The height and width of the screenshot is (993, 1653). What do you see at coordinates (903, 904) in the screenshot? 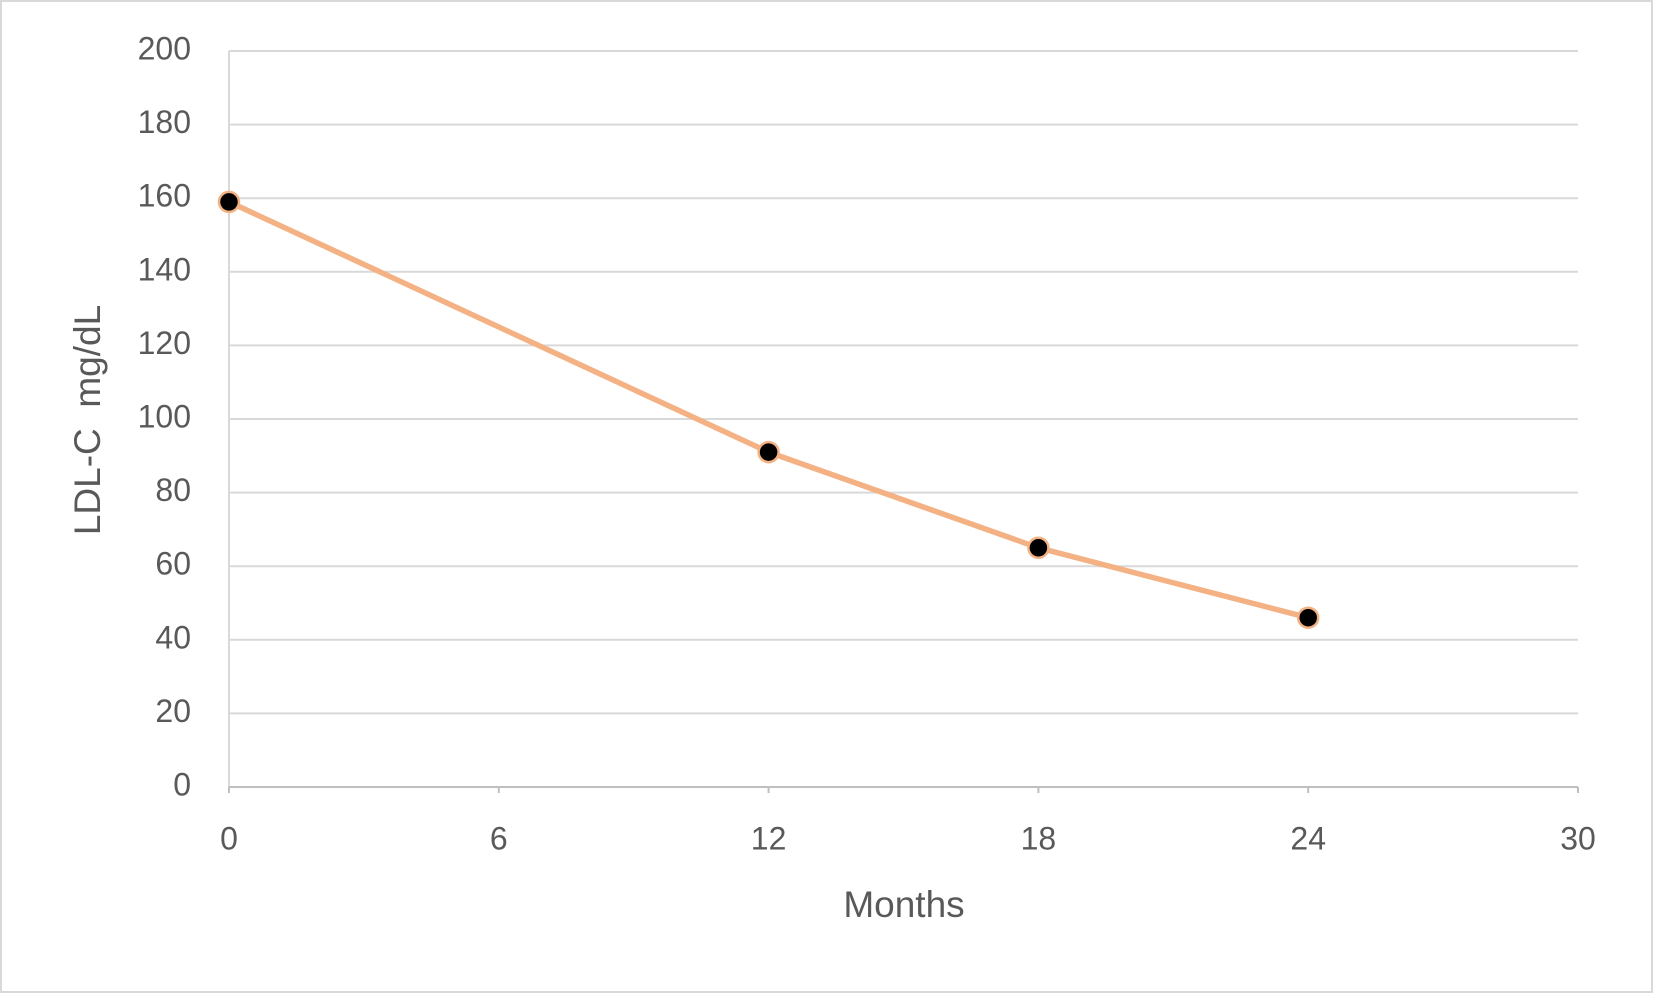
I see `x-axis-title: Months` at bounding box center [903, 904].